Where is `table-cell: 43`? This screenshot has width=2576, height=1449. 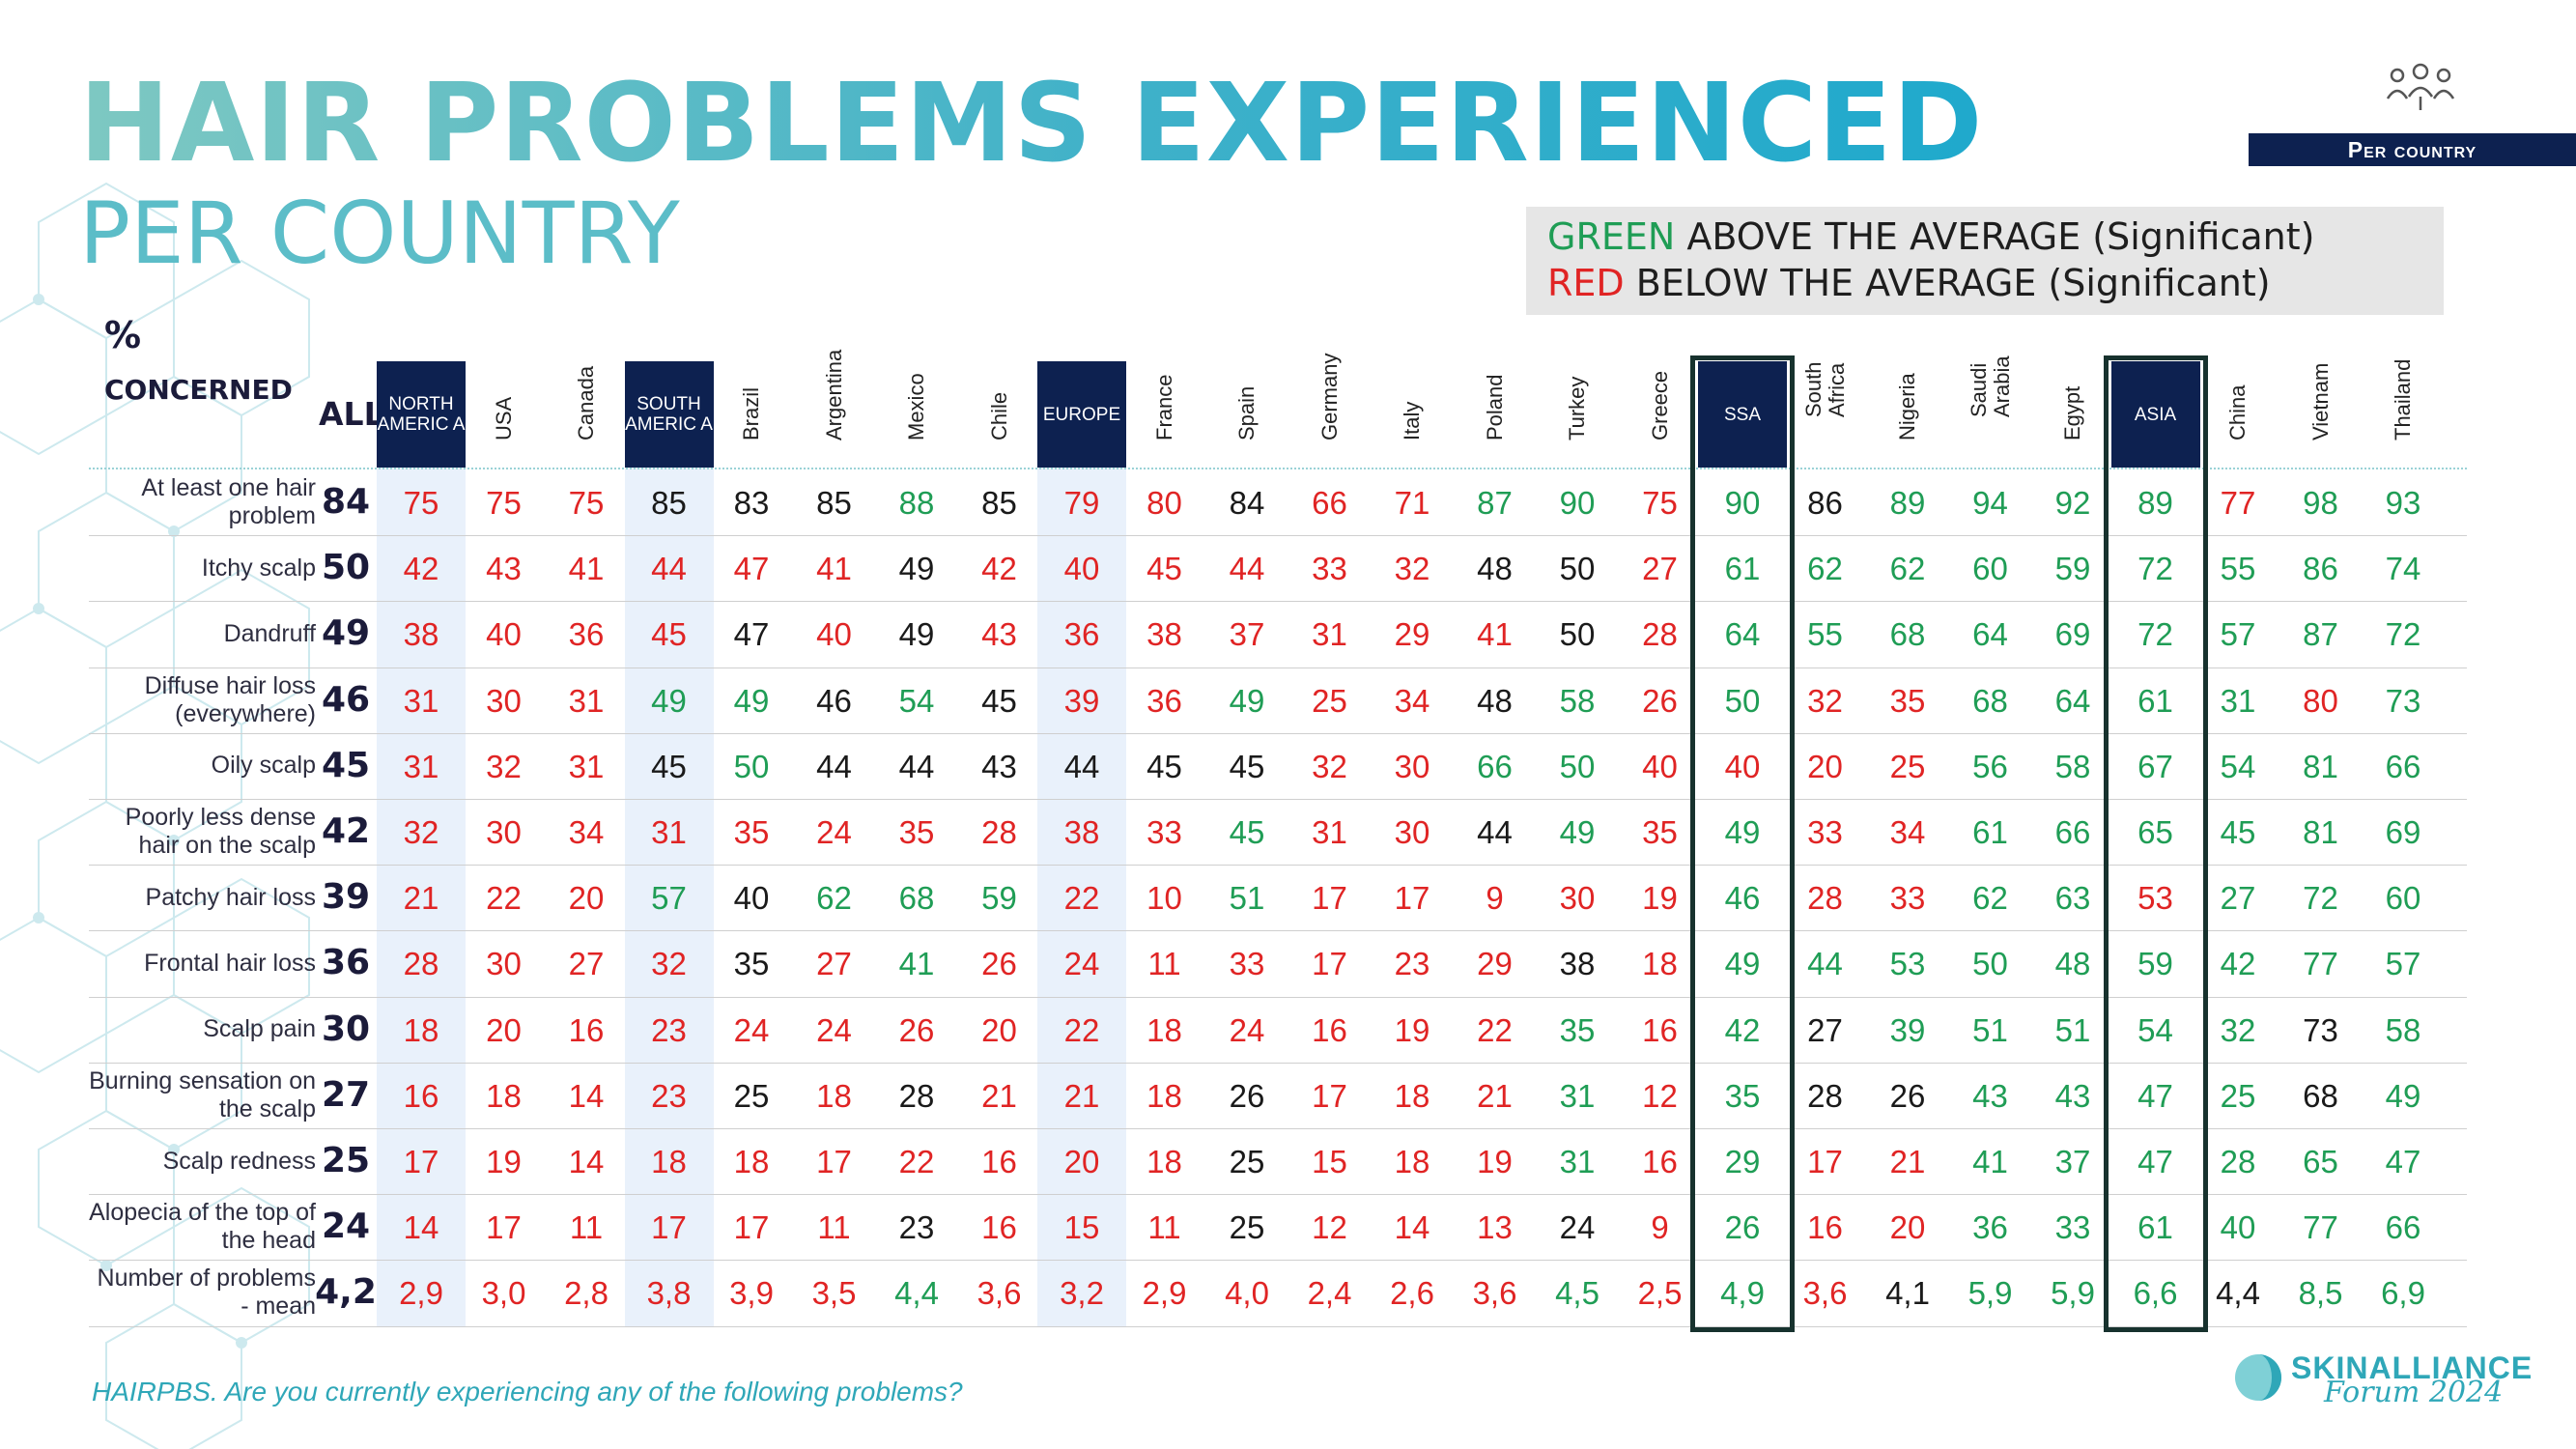
table-cell: 43 is located at coordinates (1990, 1095).